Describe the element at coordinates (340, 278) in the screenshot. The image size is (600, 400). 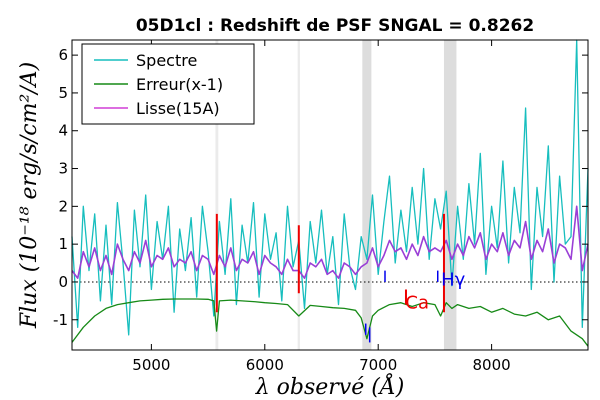
I see `line-markers: Ca Hγ` at that location.